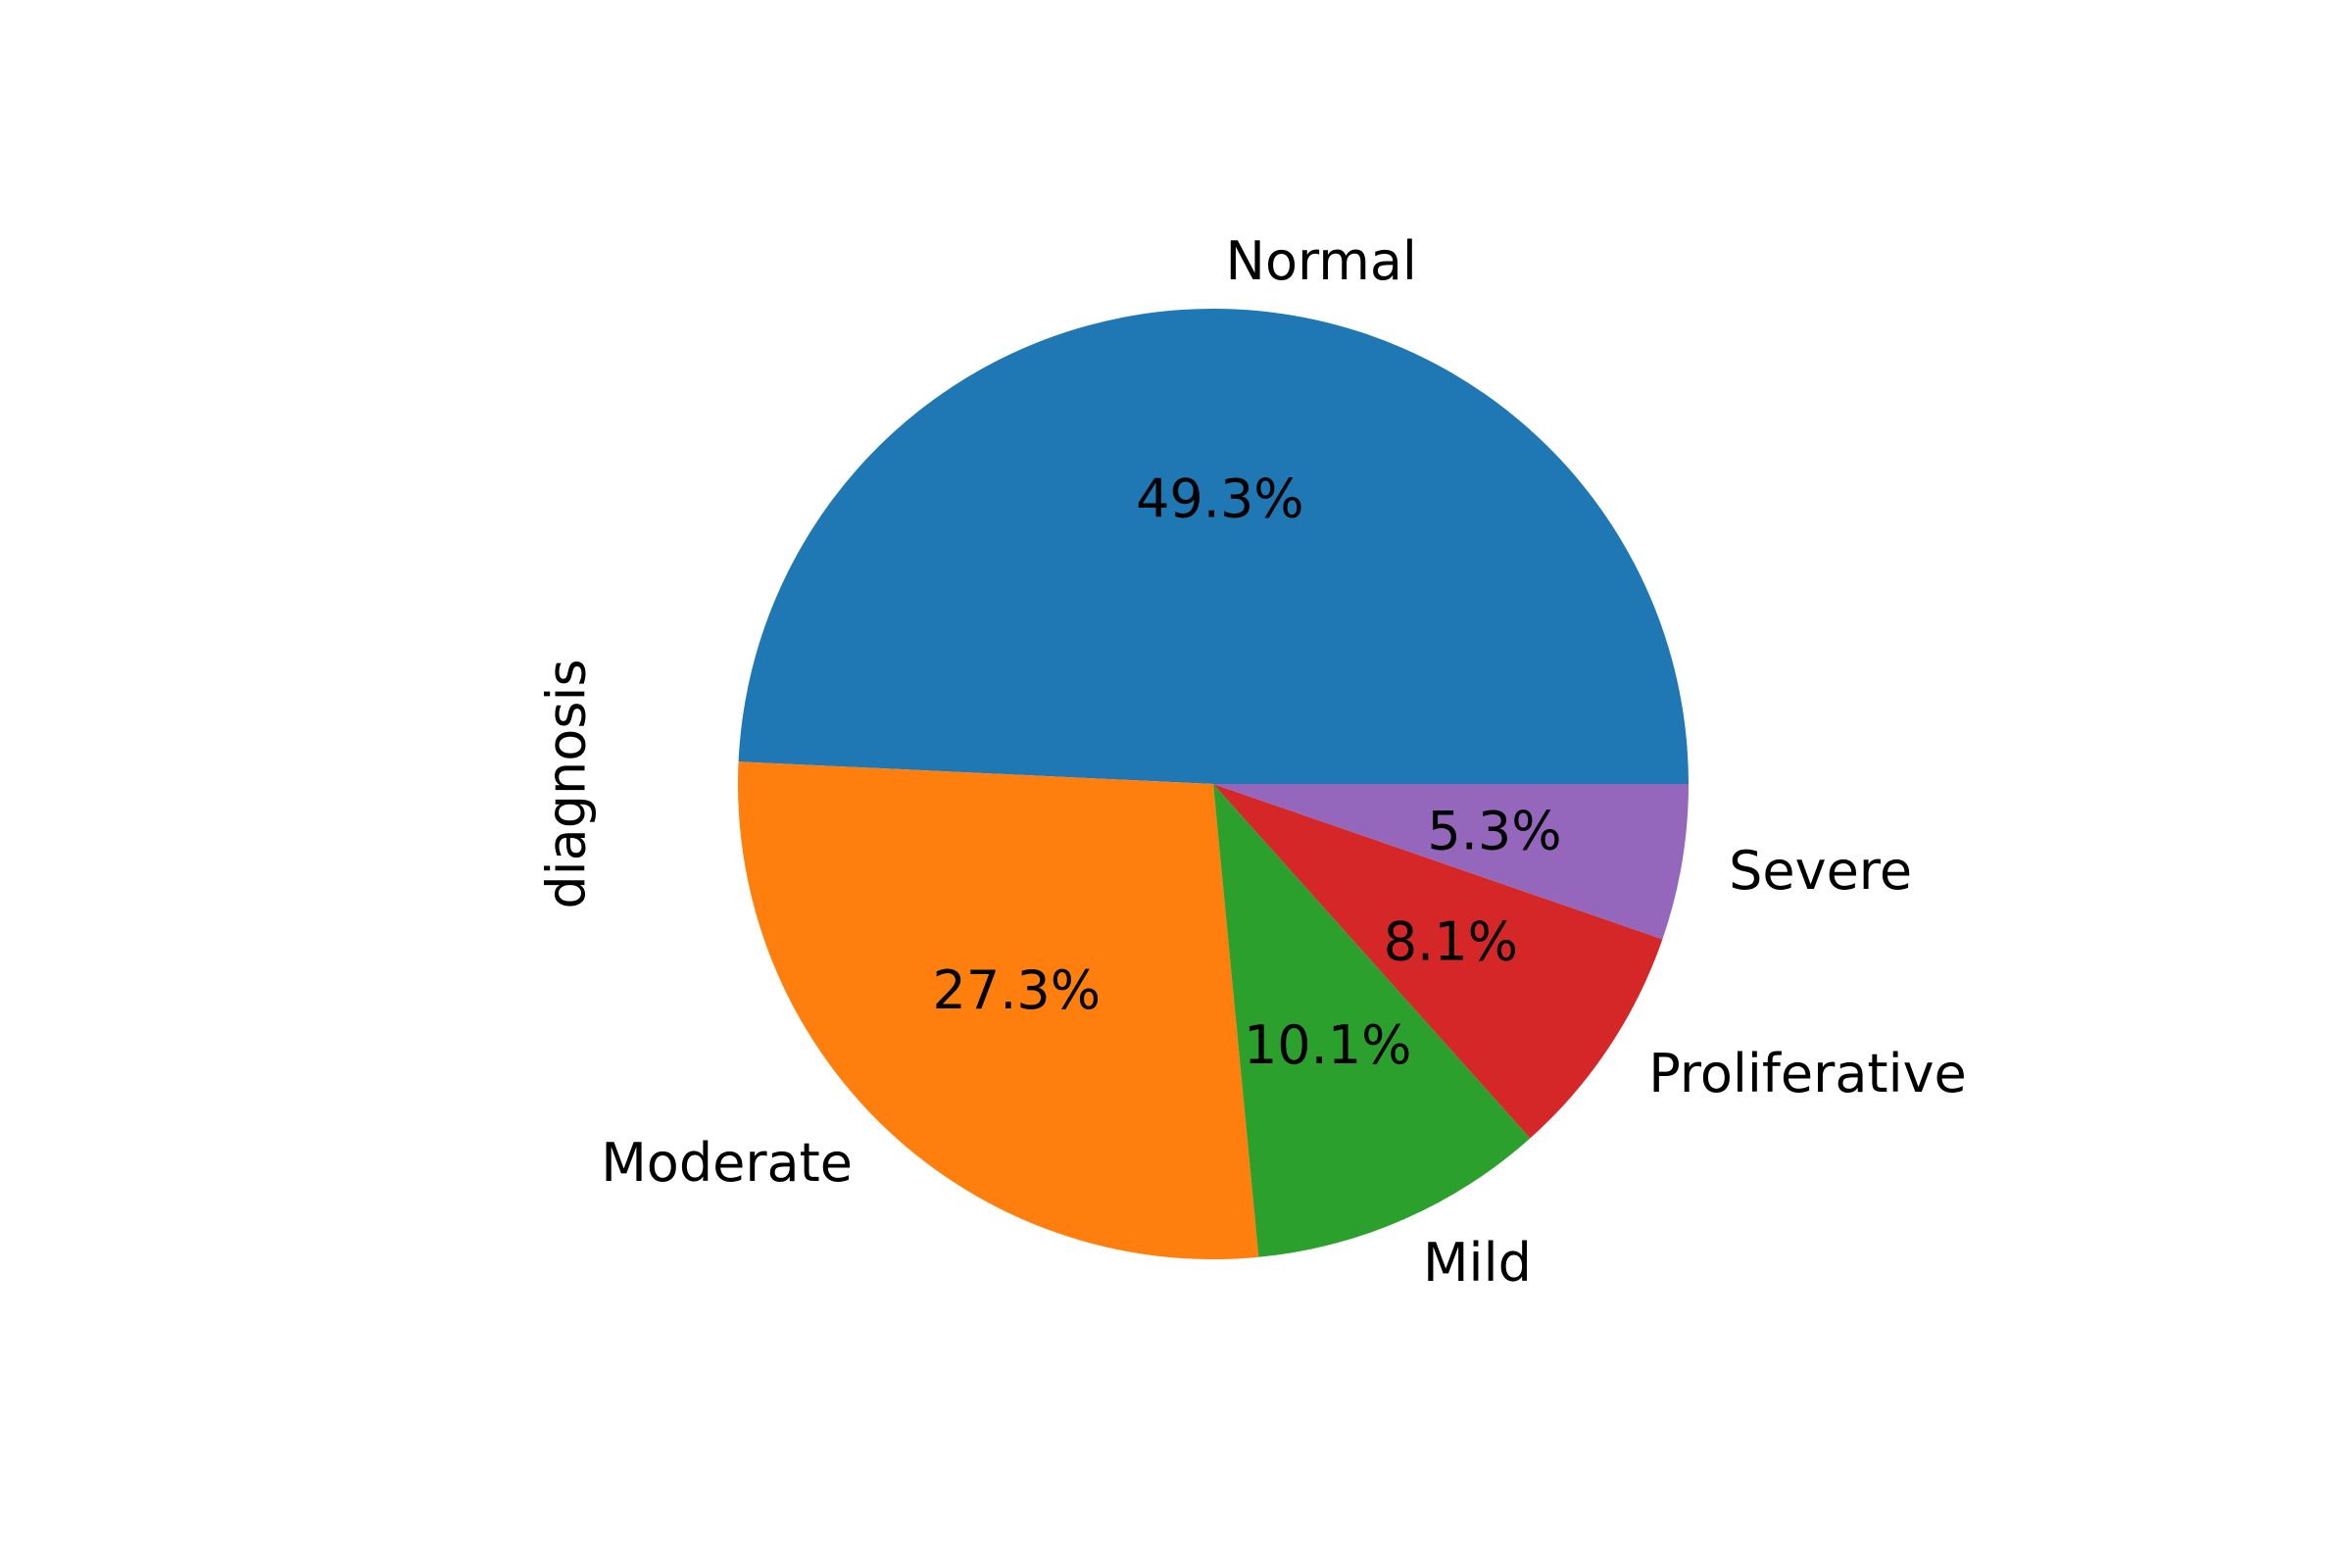  I want to click on y-axis-label: diagnosis, so click(567, 783).